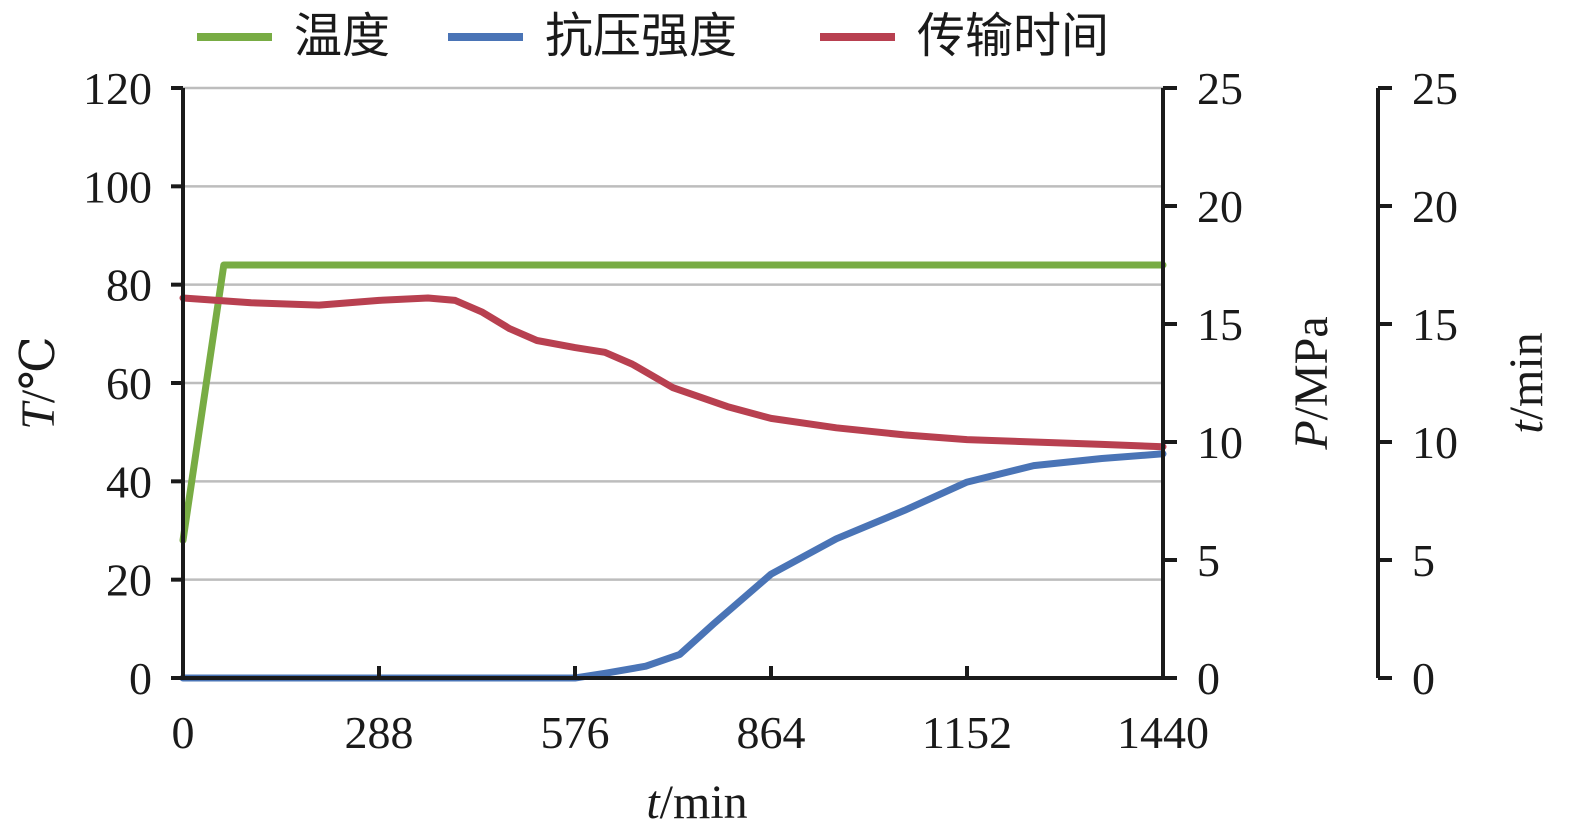  Describe the element at coordinates (1435, 88) in the screenshot. I see `y-right2-tick-label: 25` at that location.